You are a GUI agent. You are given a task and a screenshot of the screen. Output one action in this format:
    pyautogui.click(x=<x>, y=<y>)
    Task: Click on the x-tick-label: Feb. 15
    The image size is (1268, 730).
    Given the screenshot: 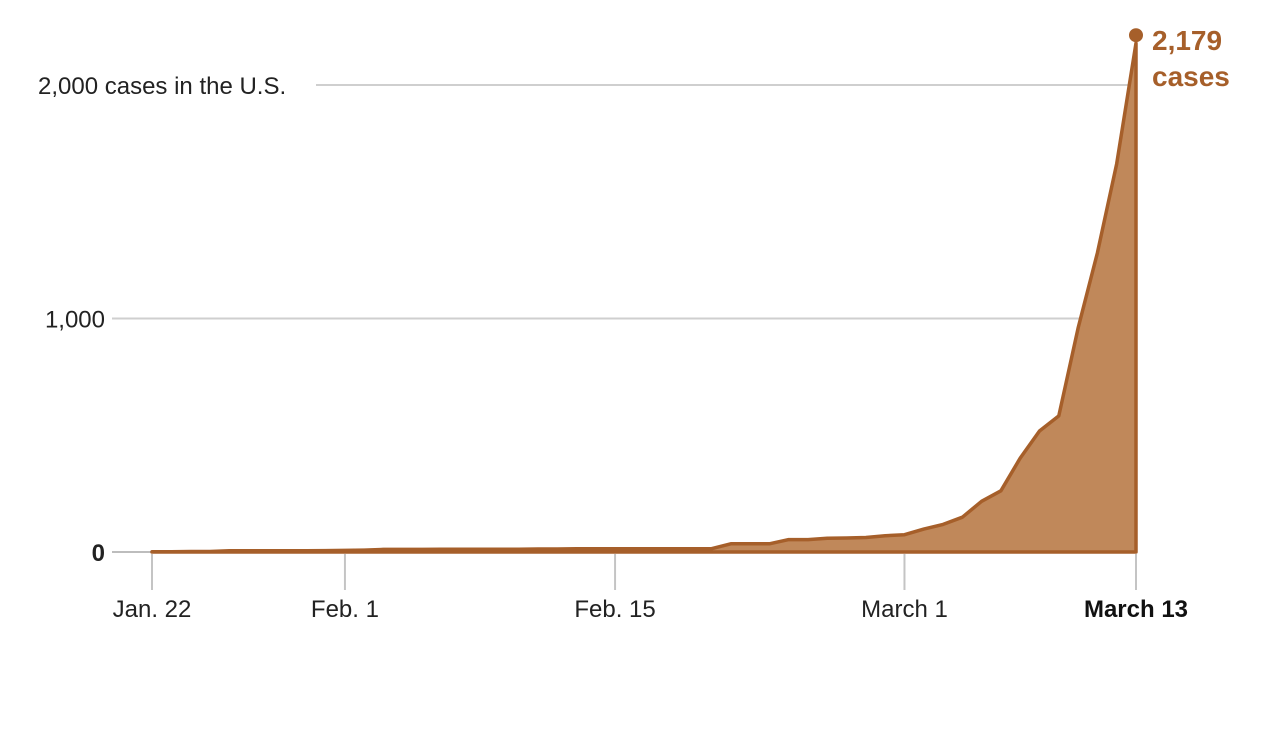 What is the action you would take?
    pyautogui.click(x=614, y=609)
    